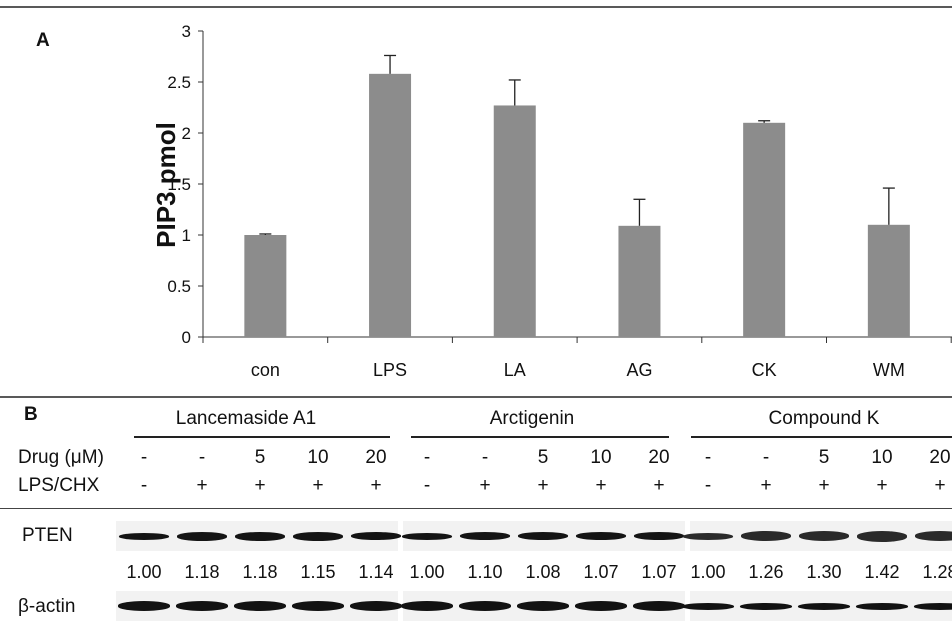 The height and width of the screenshot is (627, 952). What do you see at coordinates (821, 437) in the screenshot?
I see `group-underline-compound-k` at bounding box center [821, 437].